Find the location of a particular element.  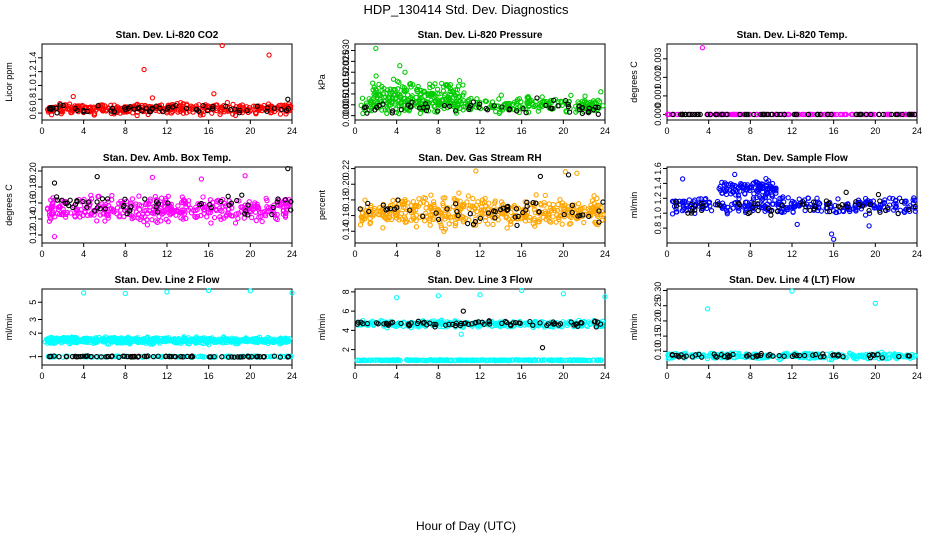

x-tick-label: 0 is located at coordinates (666, 254).